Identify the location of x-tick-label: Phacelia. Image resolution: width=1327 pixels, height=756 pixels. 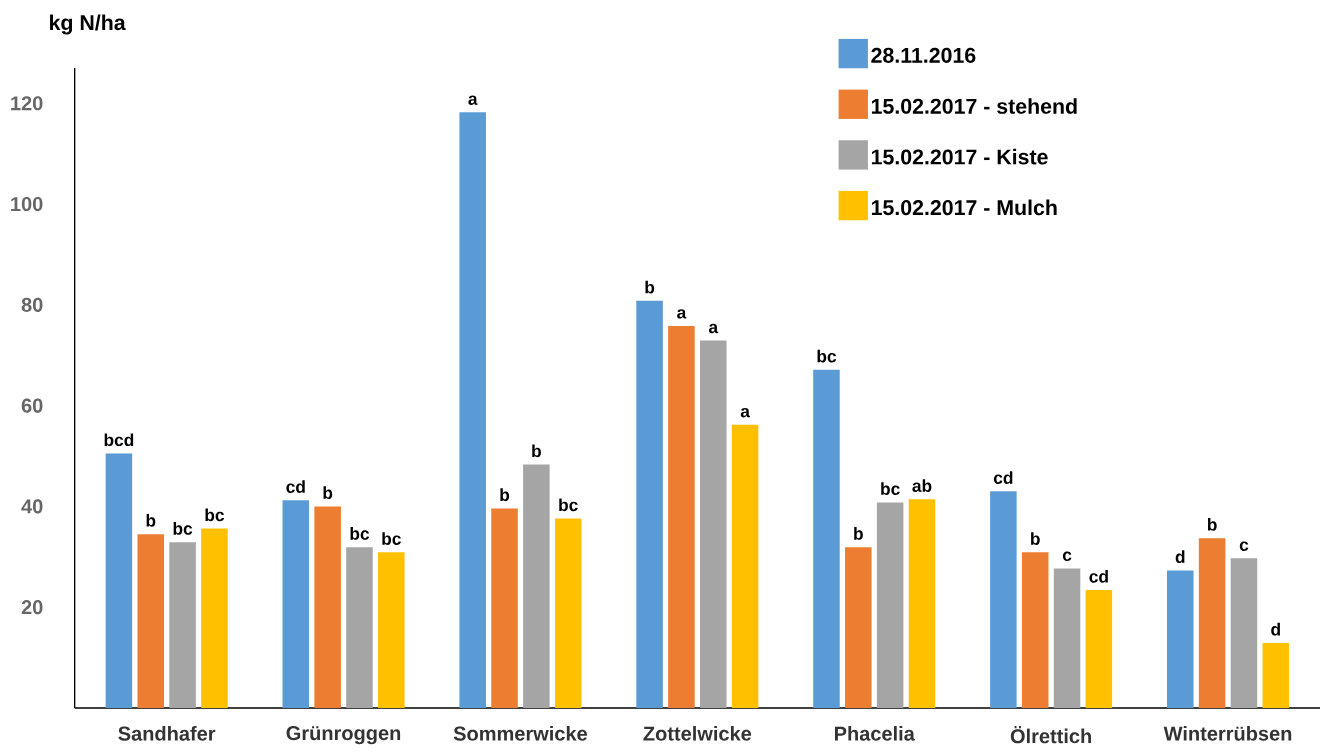
(874, 733).